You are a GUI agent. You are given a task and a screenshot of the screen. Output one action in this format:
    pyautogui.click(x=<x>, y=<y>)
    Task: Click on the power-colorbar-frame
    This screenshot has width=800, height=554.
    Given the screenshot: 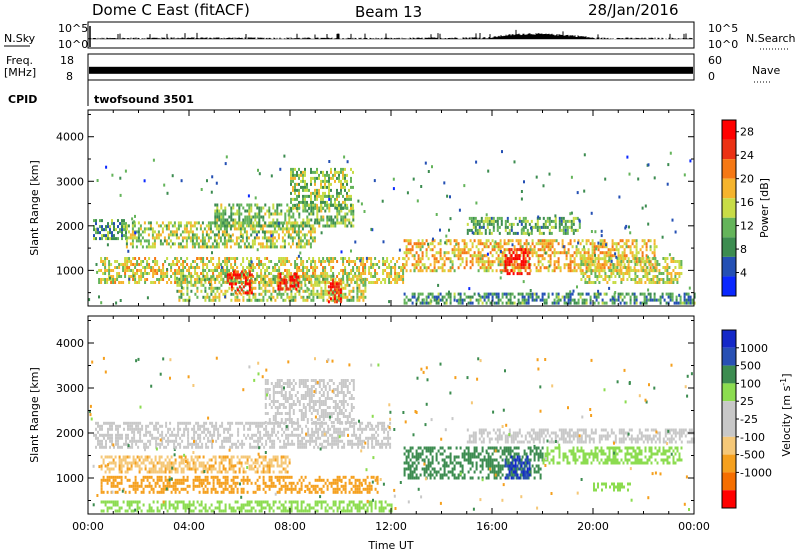 What is the action you would take?
    pyautogui.click(x=729, y=208)
    